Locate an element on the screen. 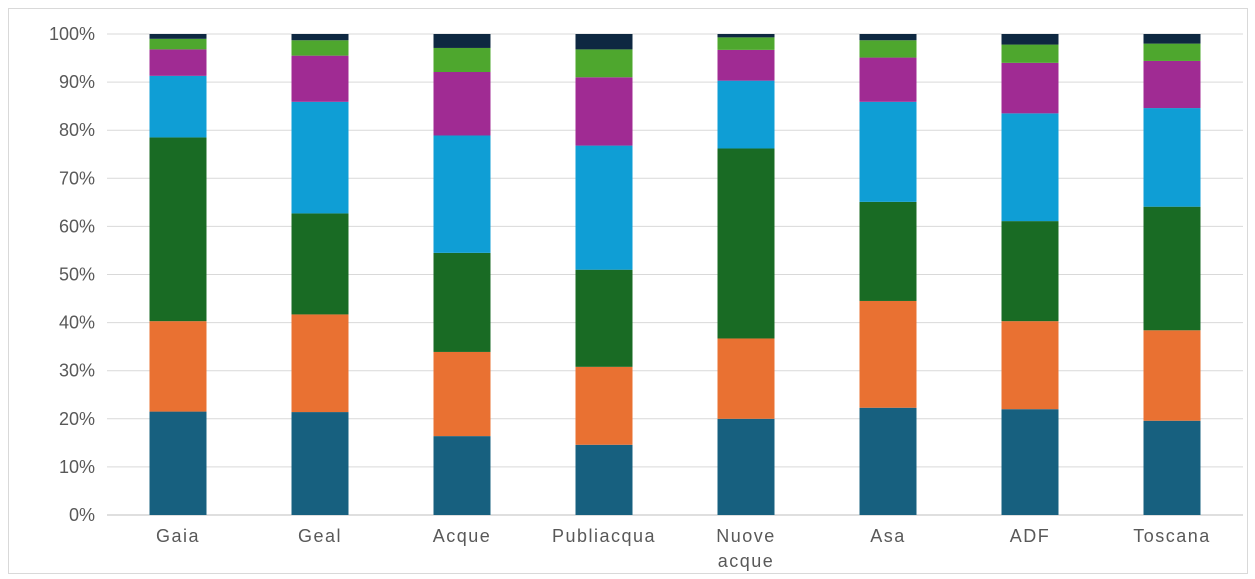  y-tick-label: 20% is located at coordinates (77, 419).